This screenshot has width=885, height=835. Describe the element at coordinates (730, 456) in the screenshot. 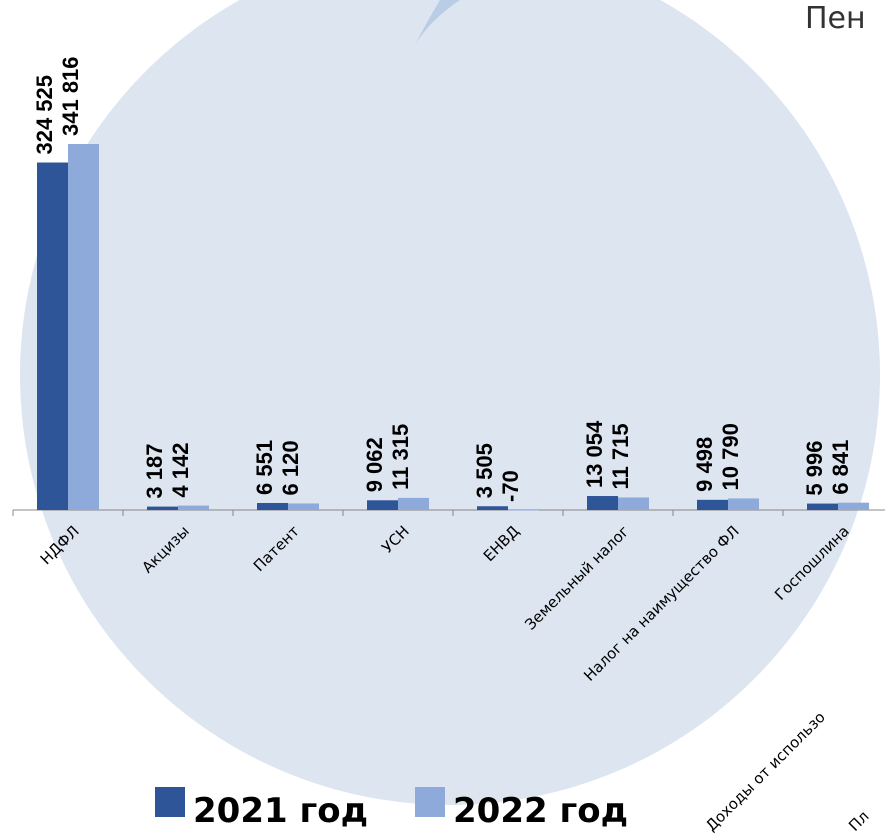

I see `value-label: 10 790` at that location.